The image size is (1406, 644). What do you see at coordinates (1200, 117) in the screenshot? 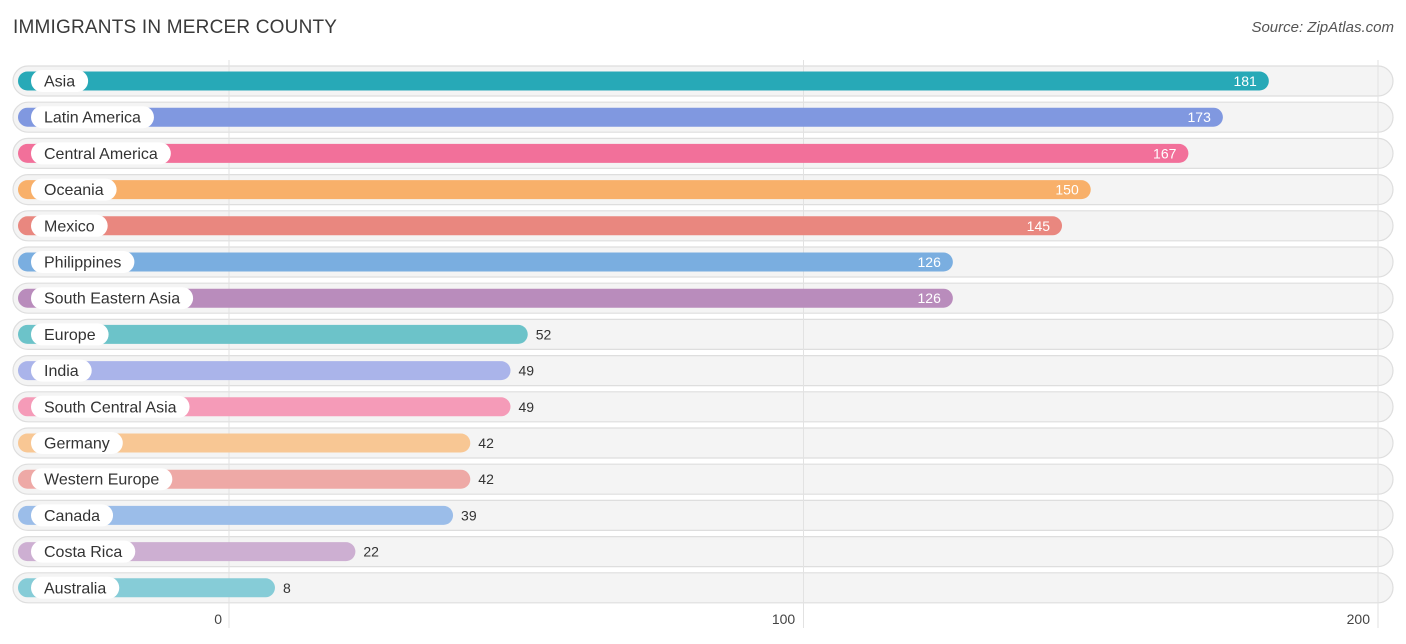
I see `value-label: 173` at bounding box center [1200, 117].